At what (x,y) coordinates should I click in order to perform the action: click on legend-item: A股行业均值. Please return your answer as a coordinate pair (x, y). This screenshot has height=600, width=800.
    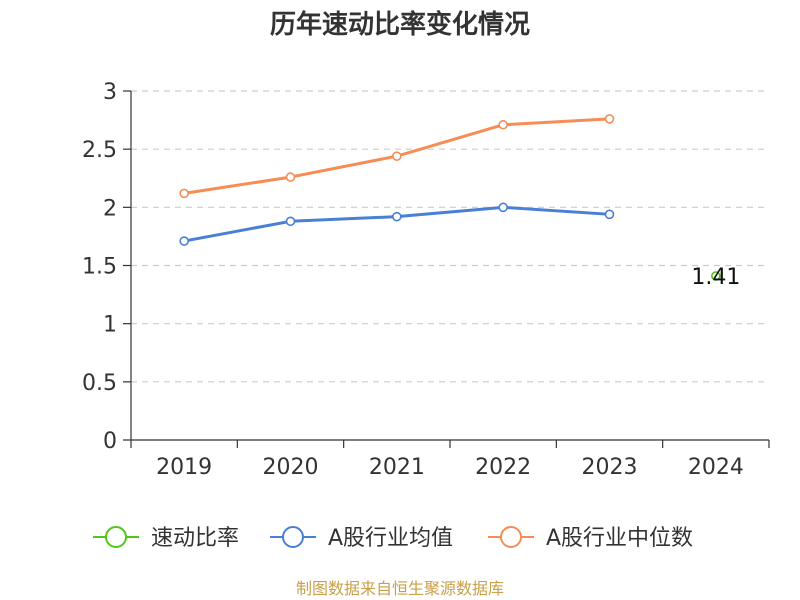
    Looking at the image, I should click on (361, 538).